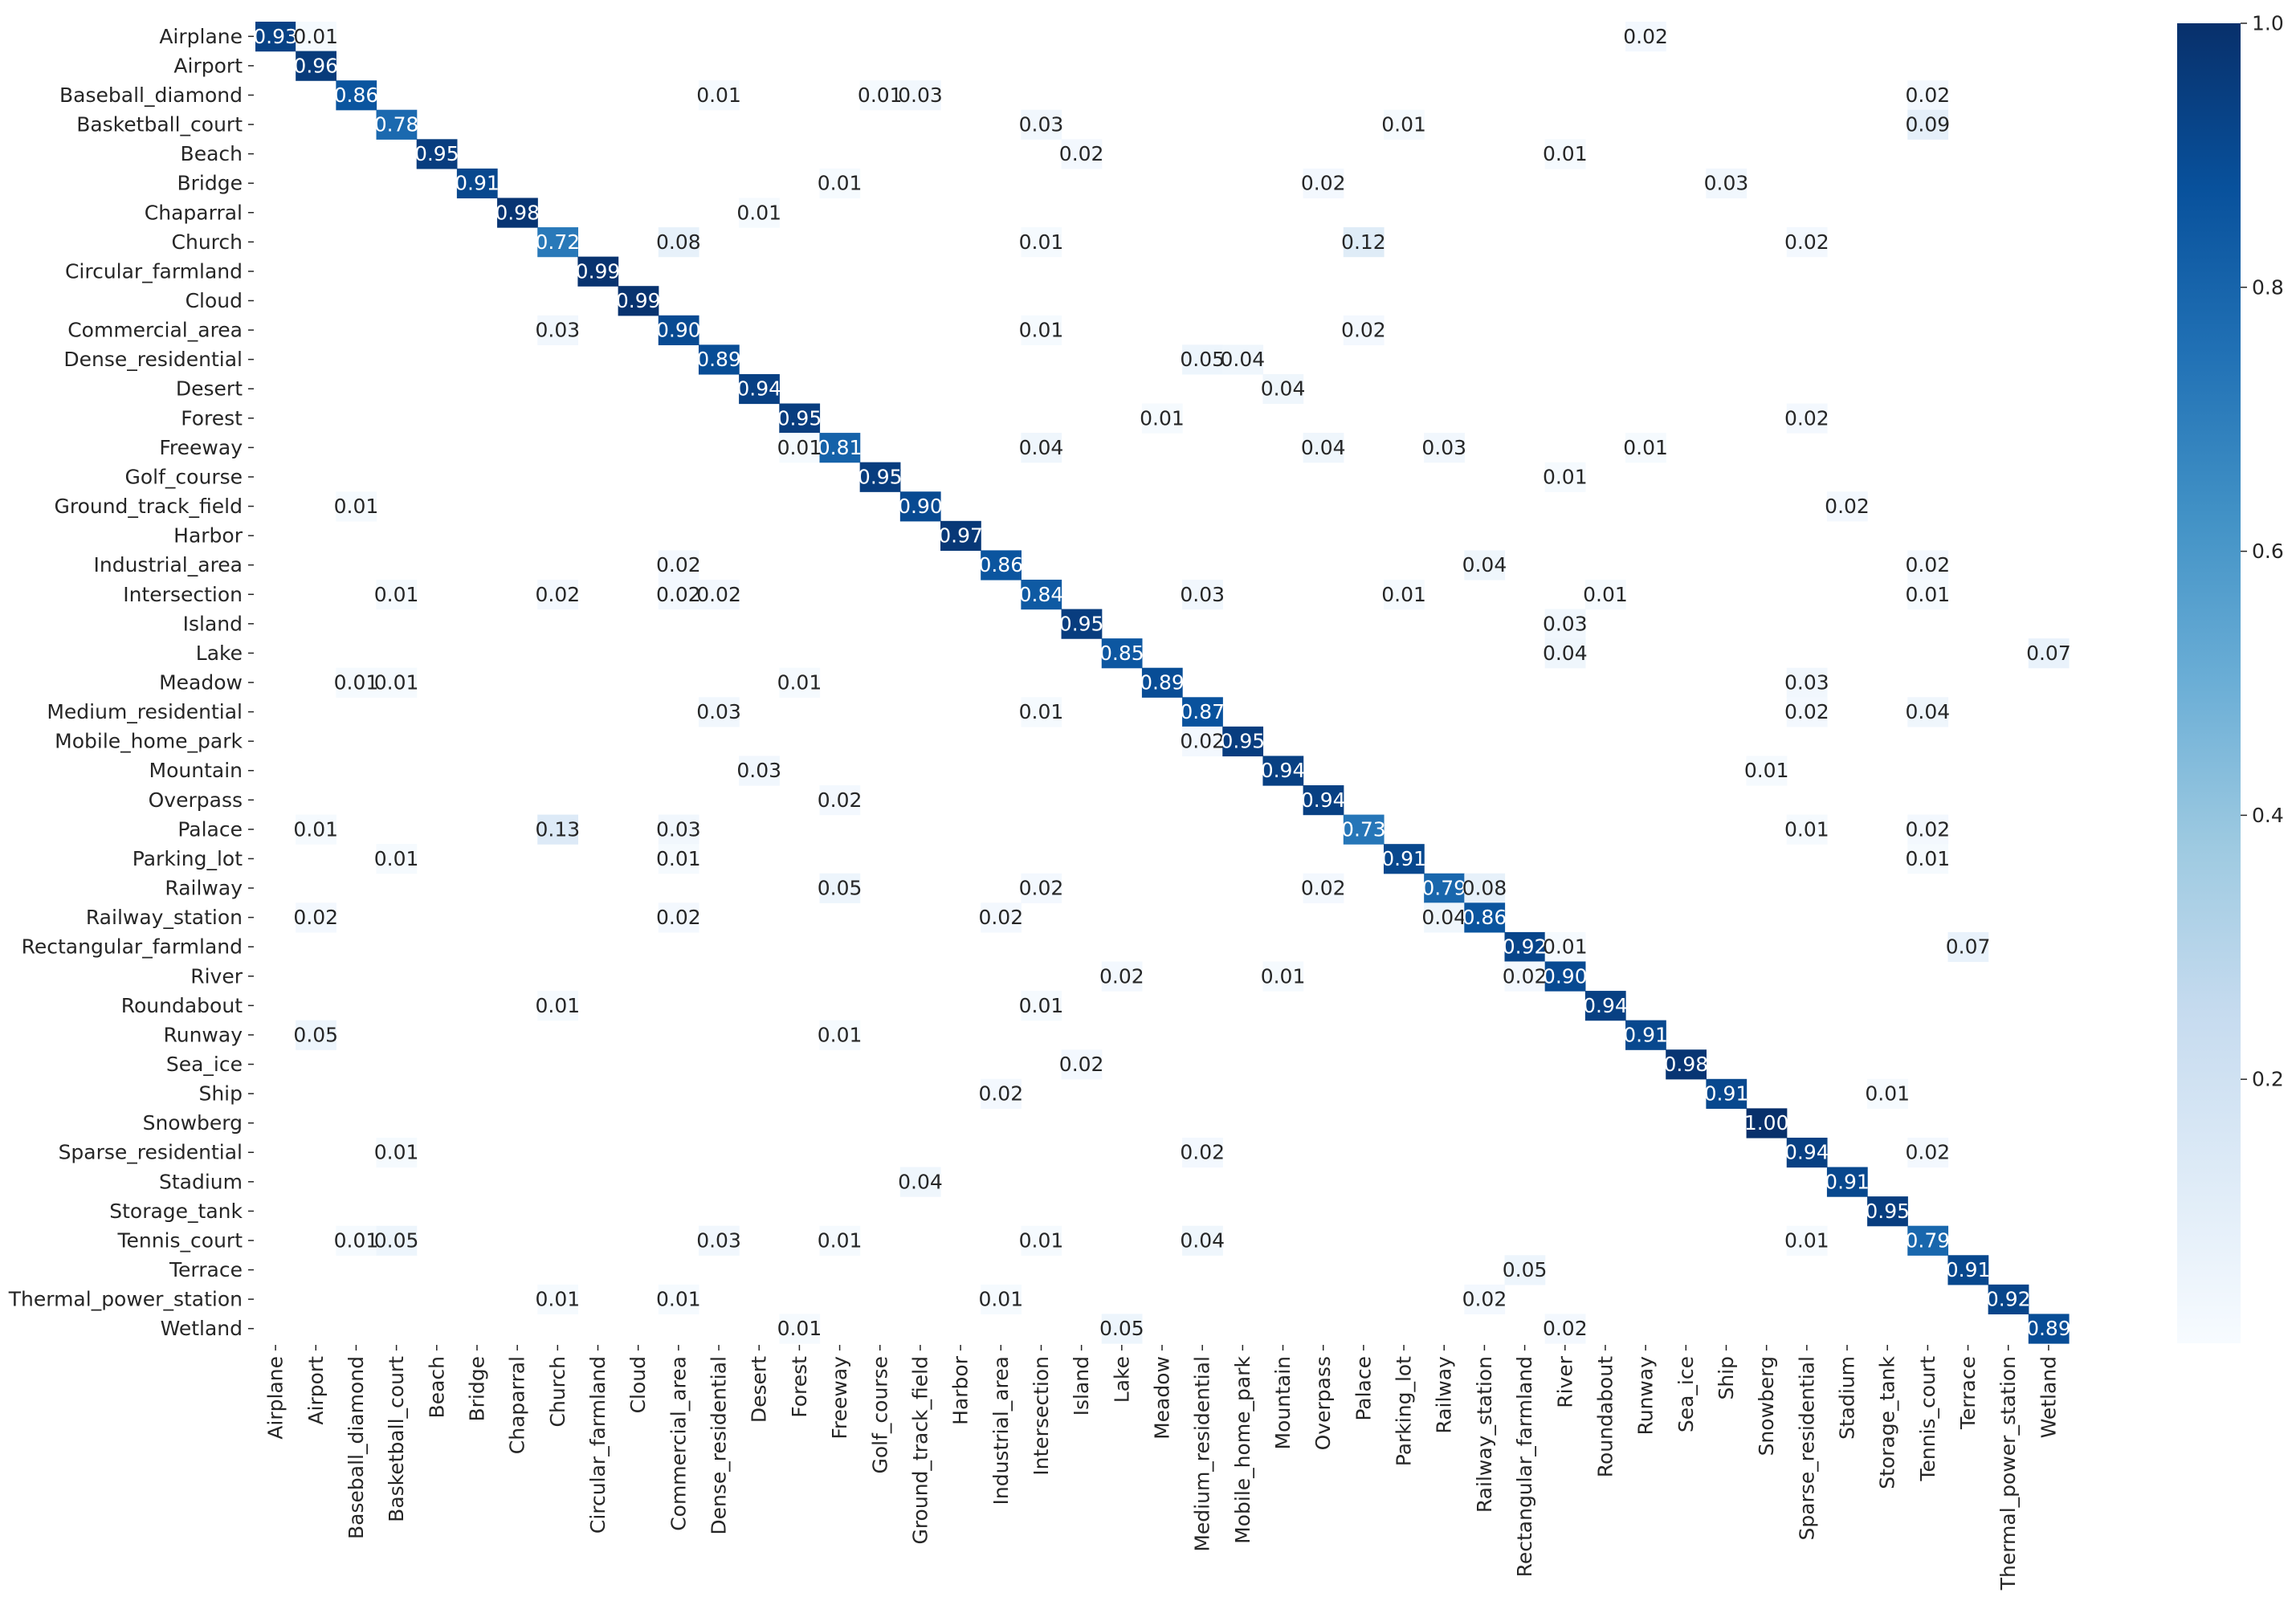  I want to click on cell-annotation: 0.93, so click(276, 36).